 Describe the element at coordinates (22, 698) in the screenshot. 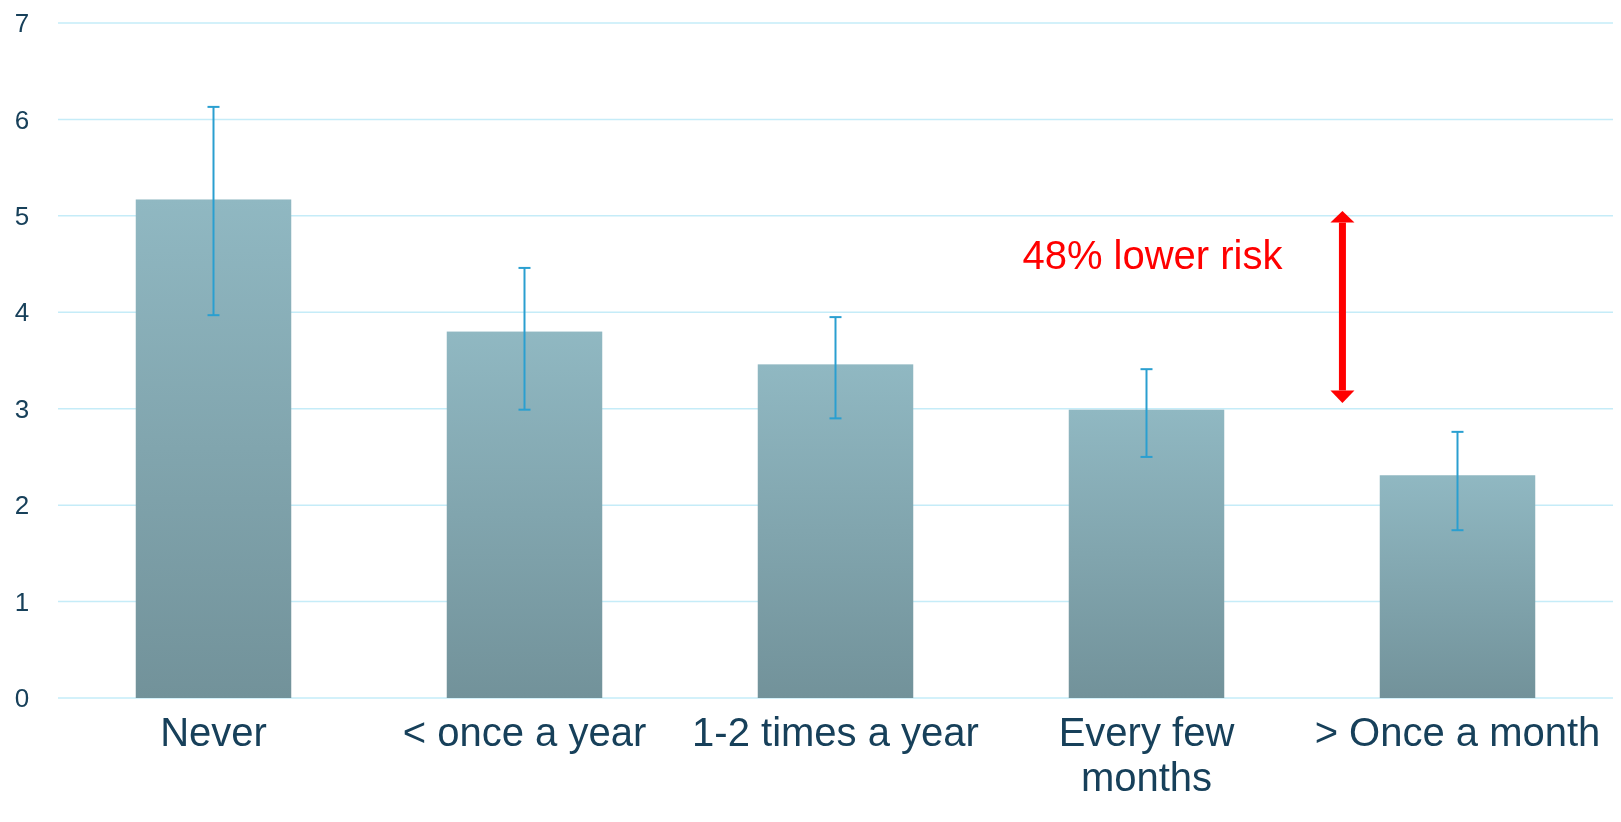

I see `y-tick-label: 0` at that location.